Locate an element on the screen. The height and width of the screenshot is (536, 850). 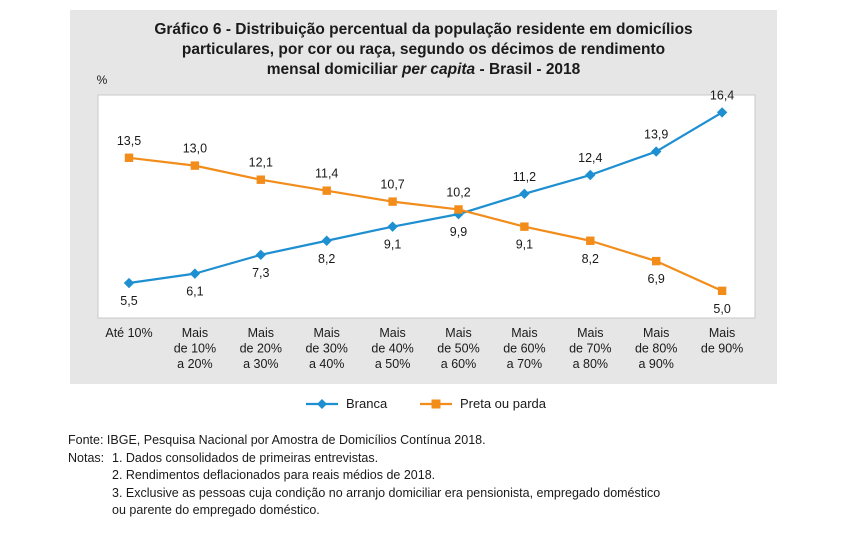
legend-label: Preta ou parda is located at coordinates (503, 403).